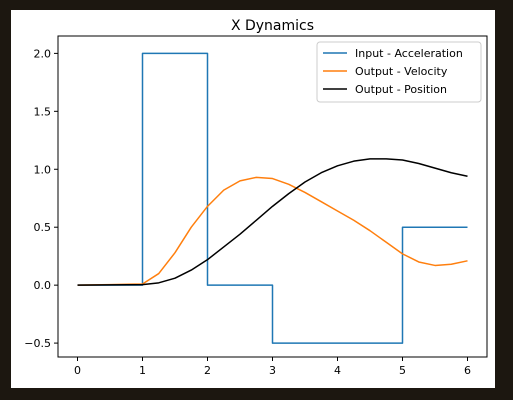 The image size is (513, 400). I want to click on y-tick-label: 0.0, so click(43, 285).